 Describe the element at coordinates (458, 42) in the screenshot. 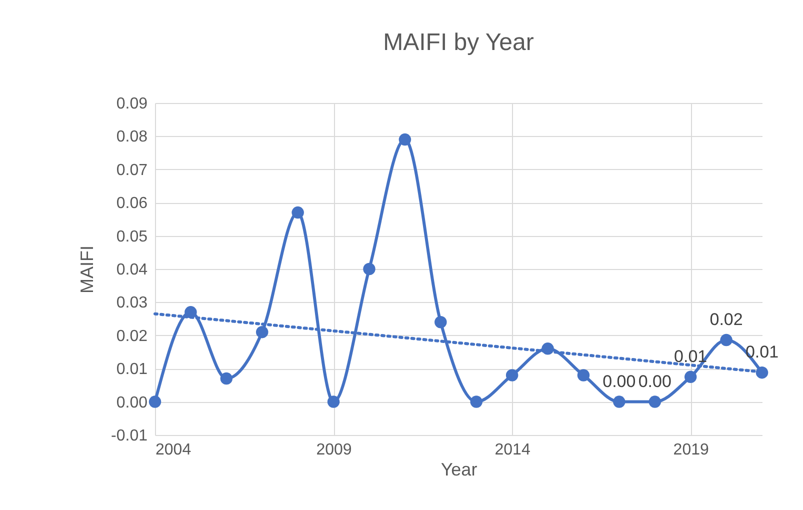

I see `chart-title: MAIFI by Year` at that location.